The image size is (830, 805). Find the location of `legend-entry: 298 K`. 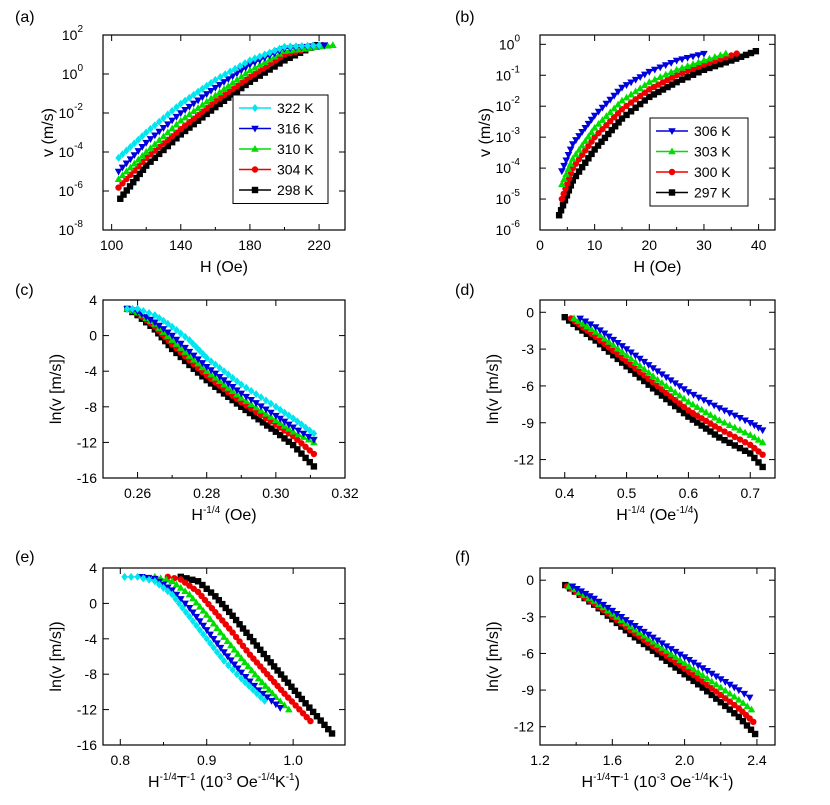

legend-entry: 298 K is located at coordinates (295, 190).